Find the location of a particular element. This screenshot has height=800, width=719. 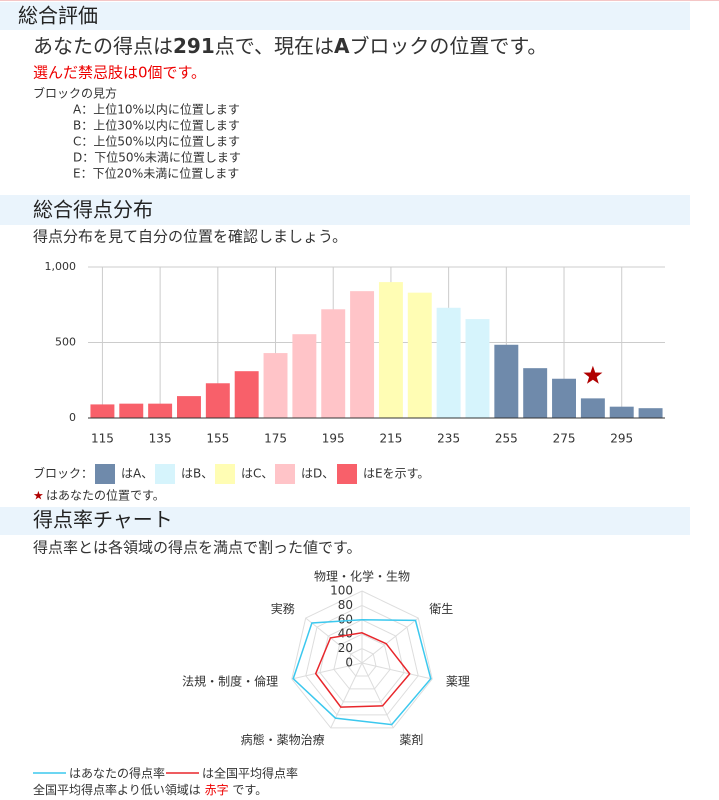

score: 291 is located at coordinates (194, 46).